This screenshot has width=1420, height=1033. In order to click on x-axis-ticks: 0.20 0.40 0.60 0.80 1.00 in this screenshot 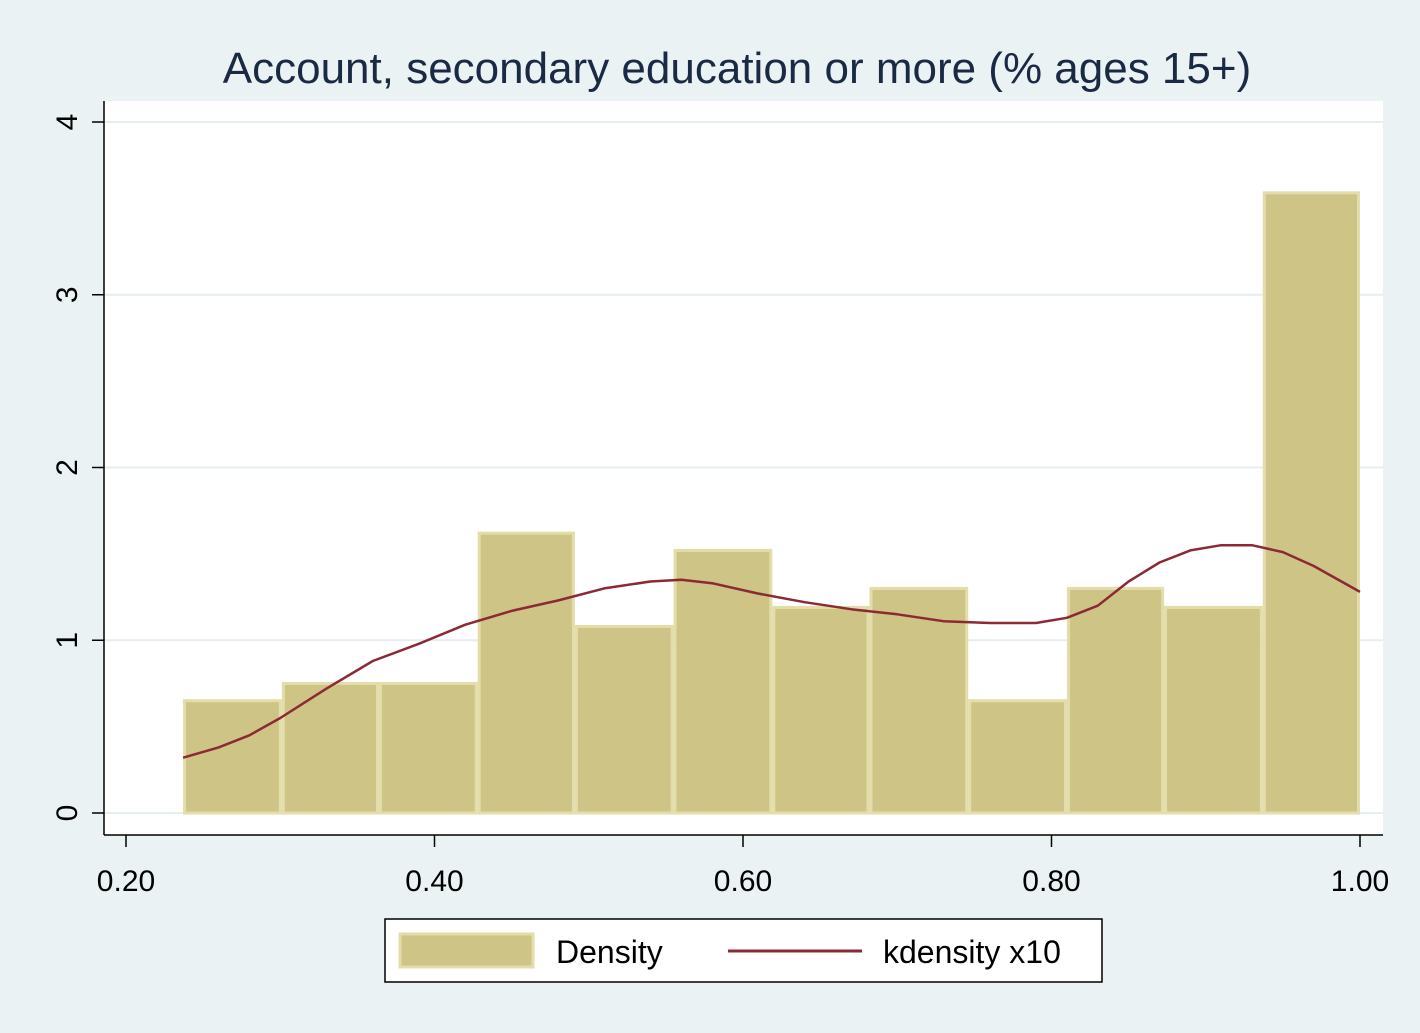, I will do `click(743, 866)`.